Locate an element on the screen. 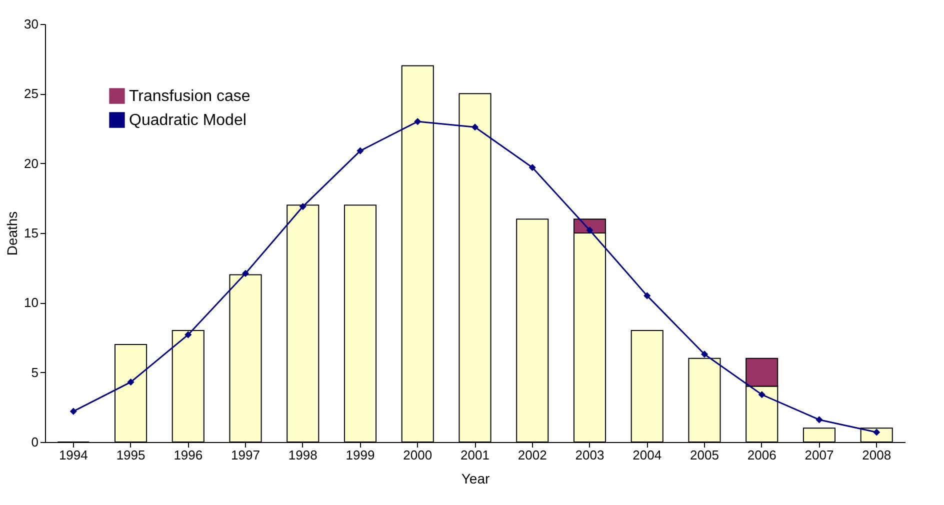  y-tick-label: 15 is located at coordinates (31, 233).